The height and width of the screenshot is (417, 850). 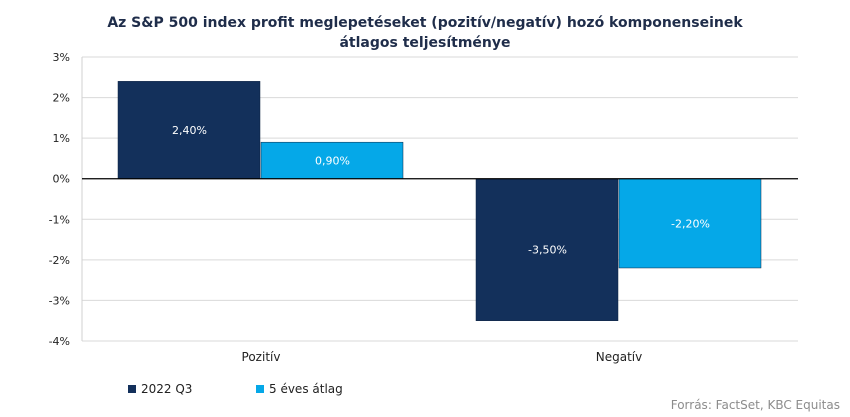 I want to click on y-axis: 3% 2% 1% 0% -1% -2% -3% -4%, so click(x=59, y=199).